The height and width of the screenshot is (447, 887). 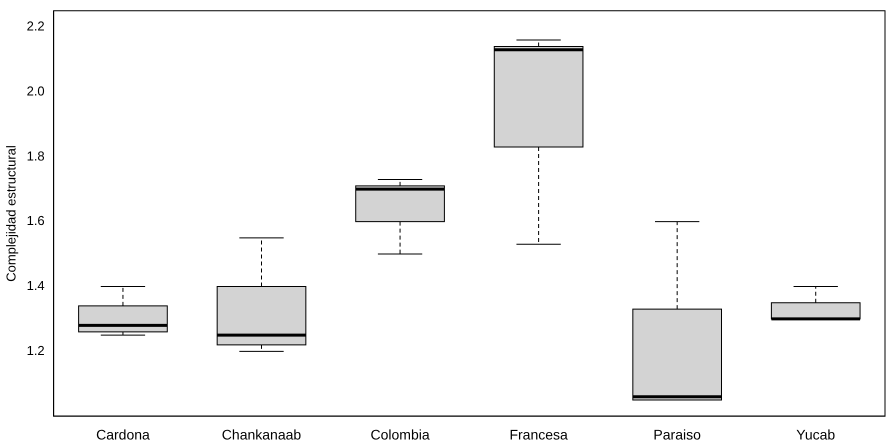 I want to click on y-tick-label: 1.8, so click(x=35, y=156).